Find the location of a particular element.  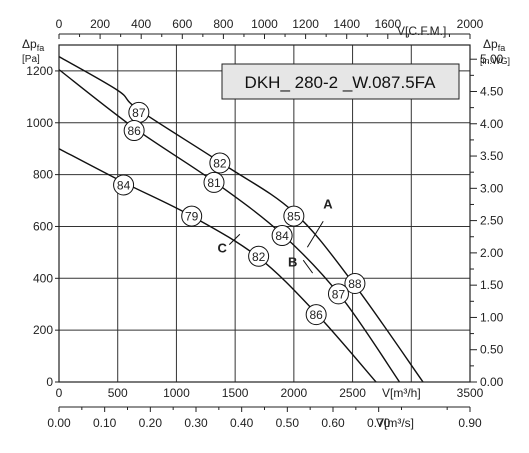

y-tick-label-right: 4.50 is located at coordinates (492, 91).